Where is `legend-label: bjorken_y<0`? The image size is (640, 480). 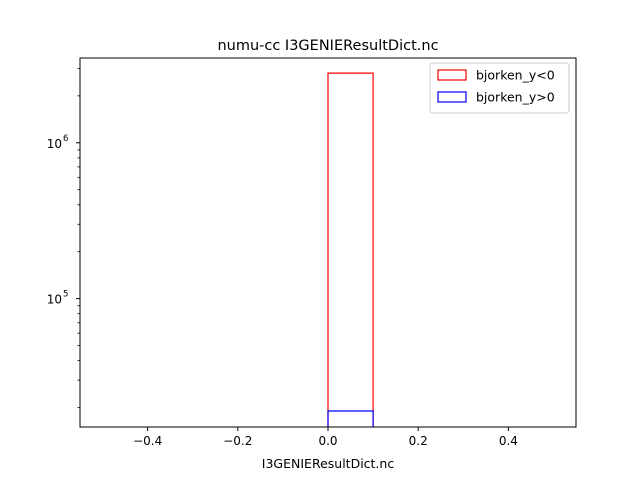 legend-label: bjorken_y<0 is located at coordinates (515, 75).